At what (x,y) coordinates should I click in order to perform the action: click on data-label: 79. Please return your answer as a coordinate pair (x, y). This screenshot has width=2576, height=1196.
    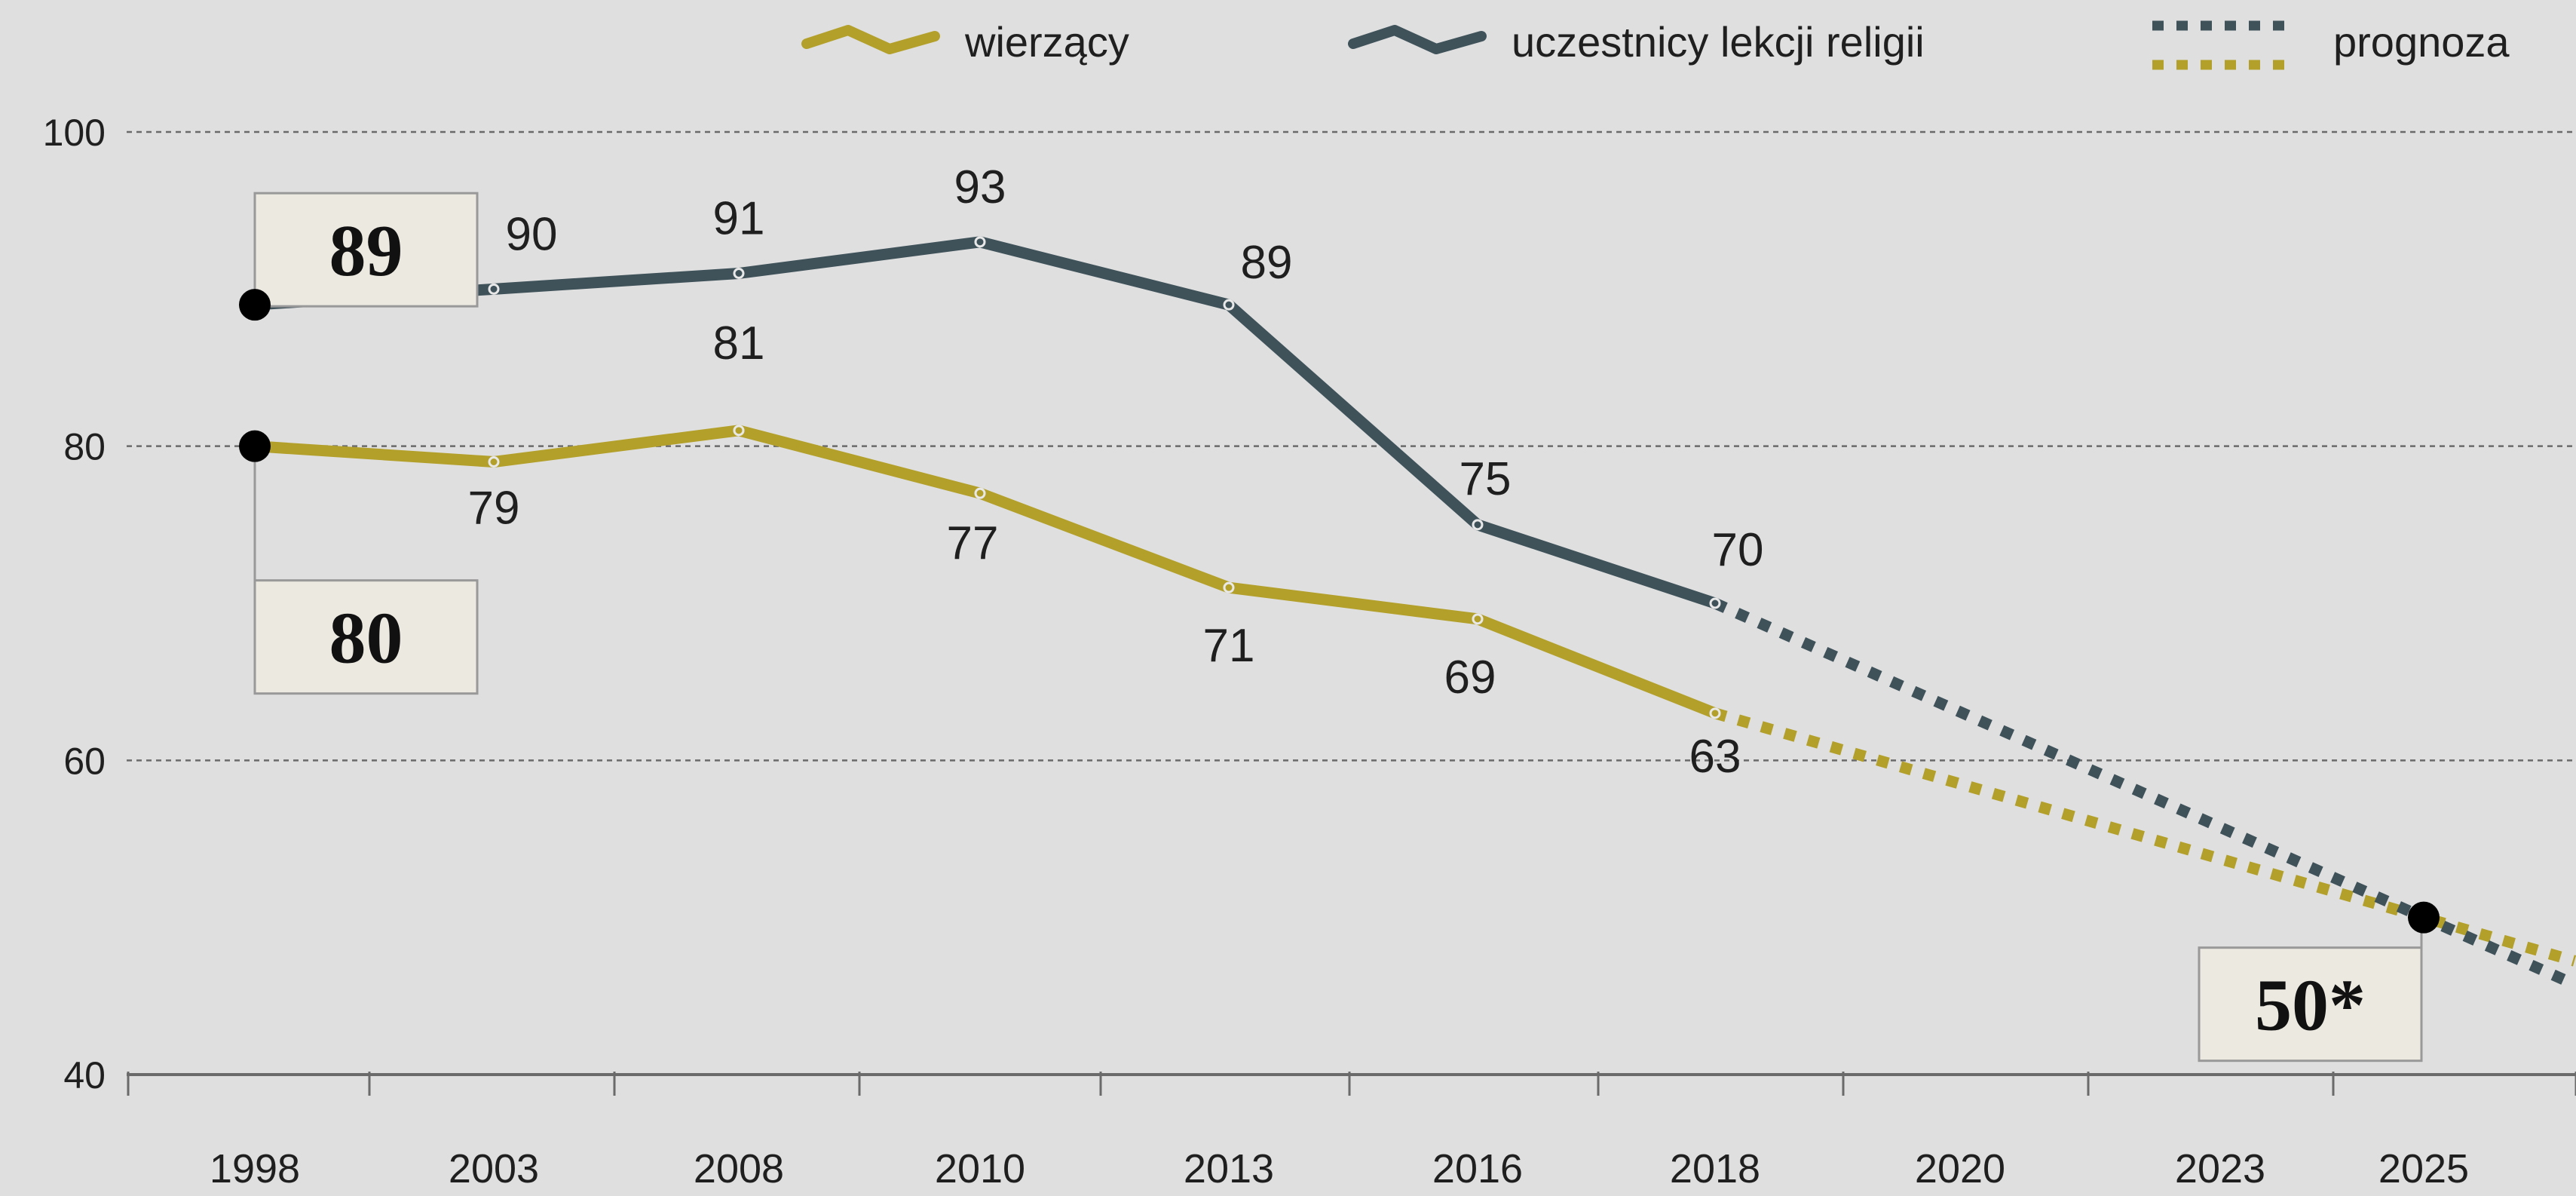
    Looking at the image, I should click on (494, 509).